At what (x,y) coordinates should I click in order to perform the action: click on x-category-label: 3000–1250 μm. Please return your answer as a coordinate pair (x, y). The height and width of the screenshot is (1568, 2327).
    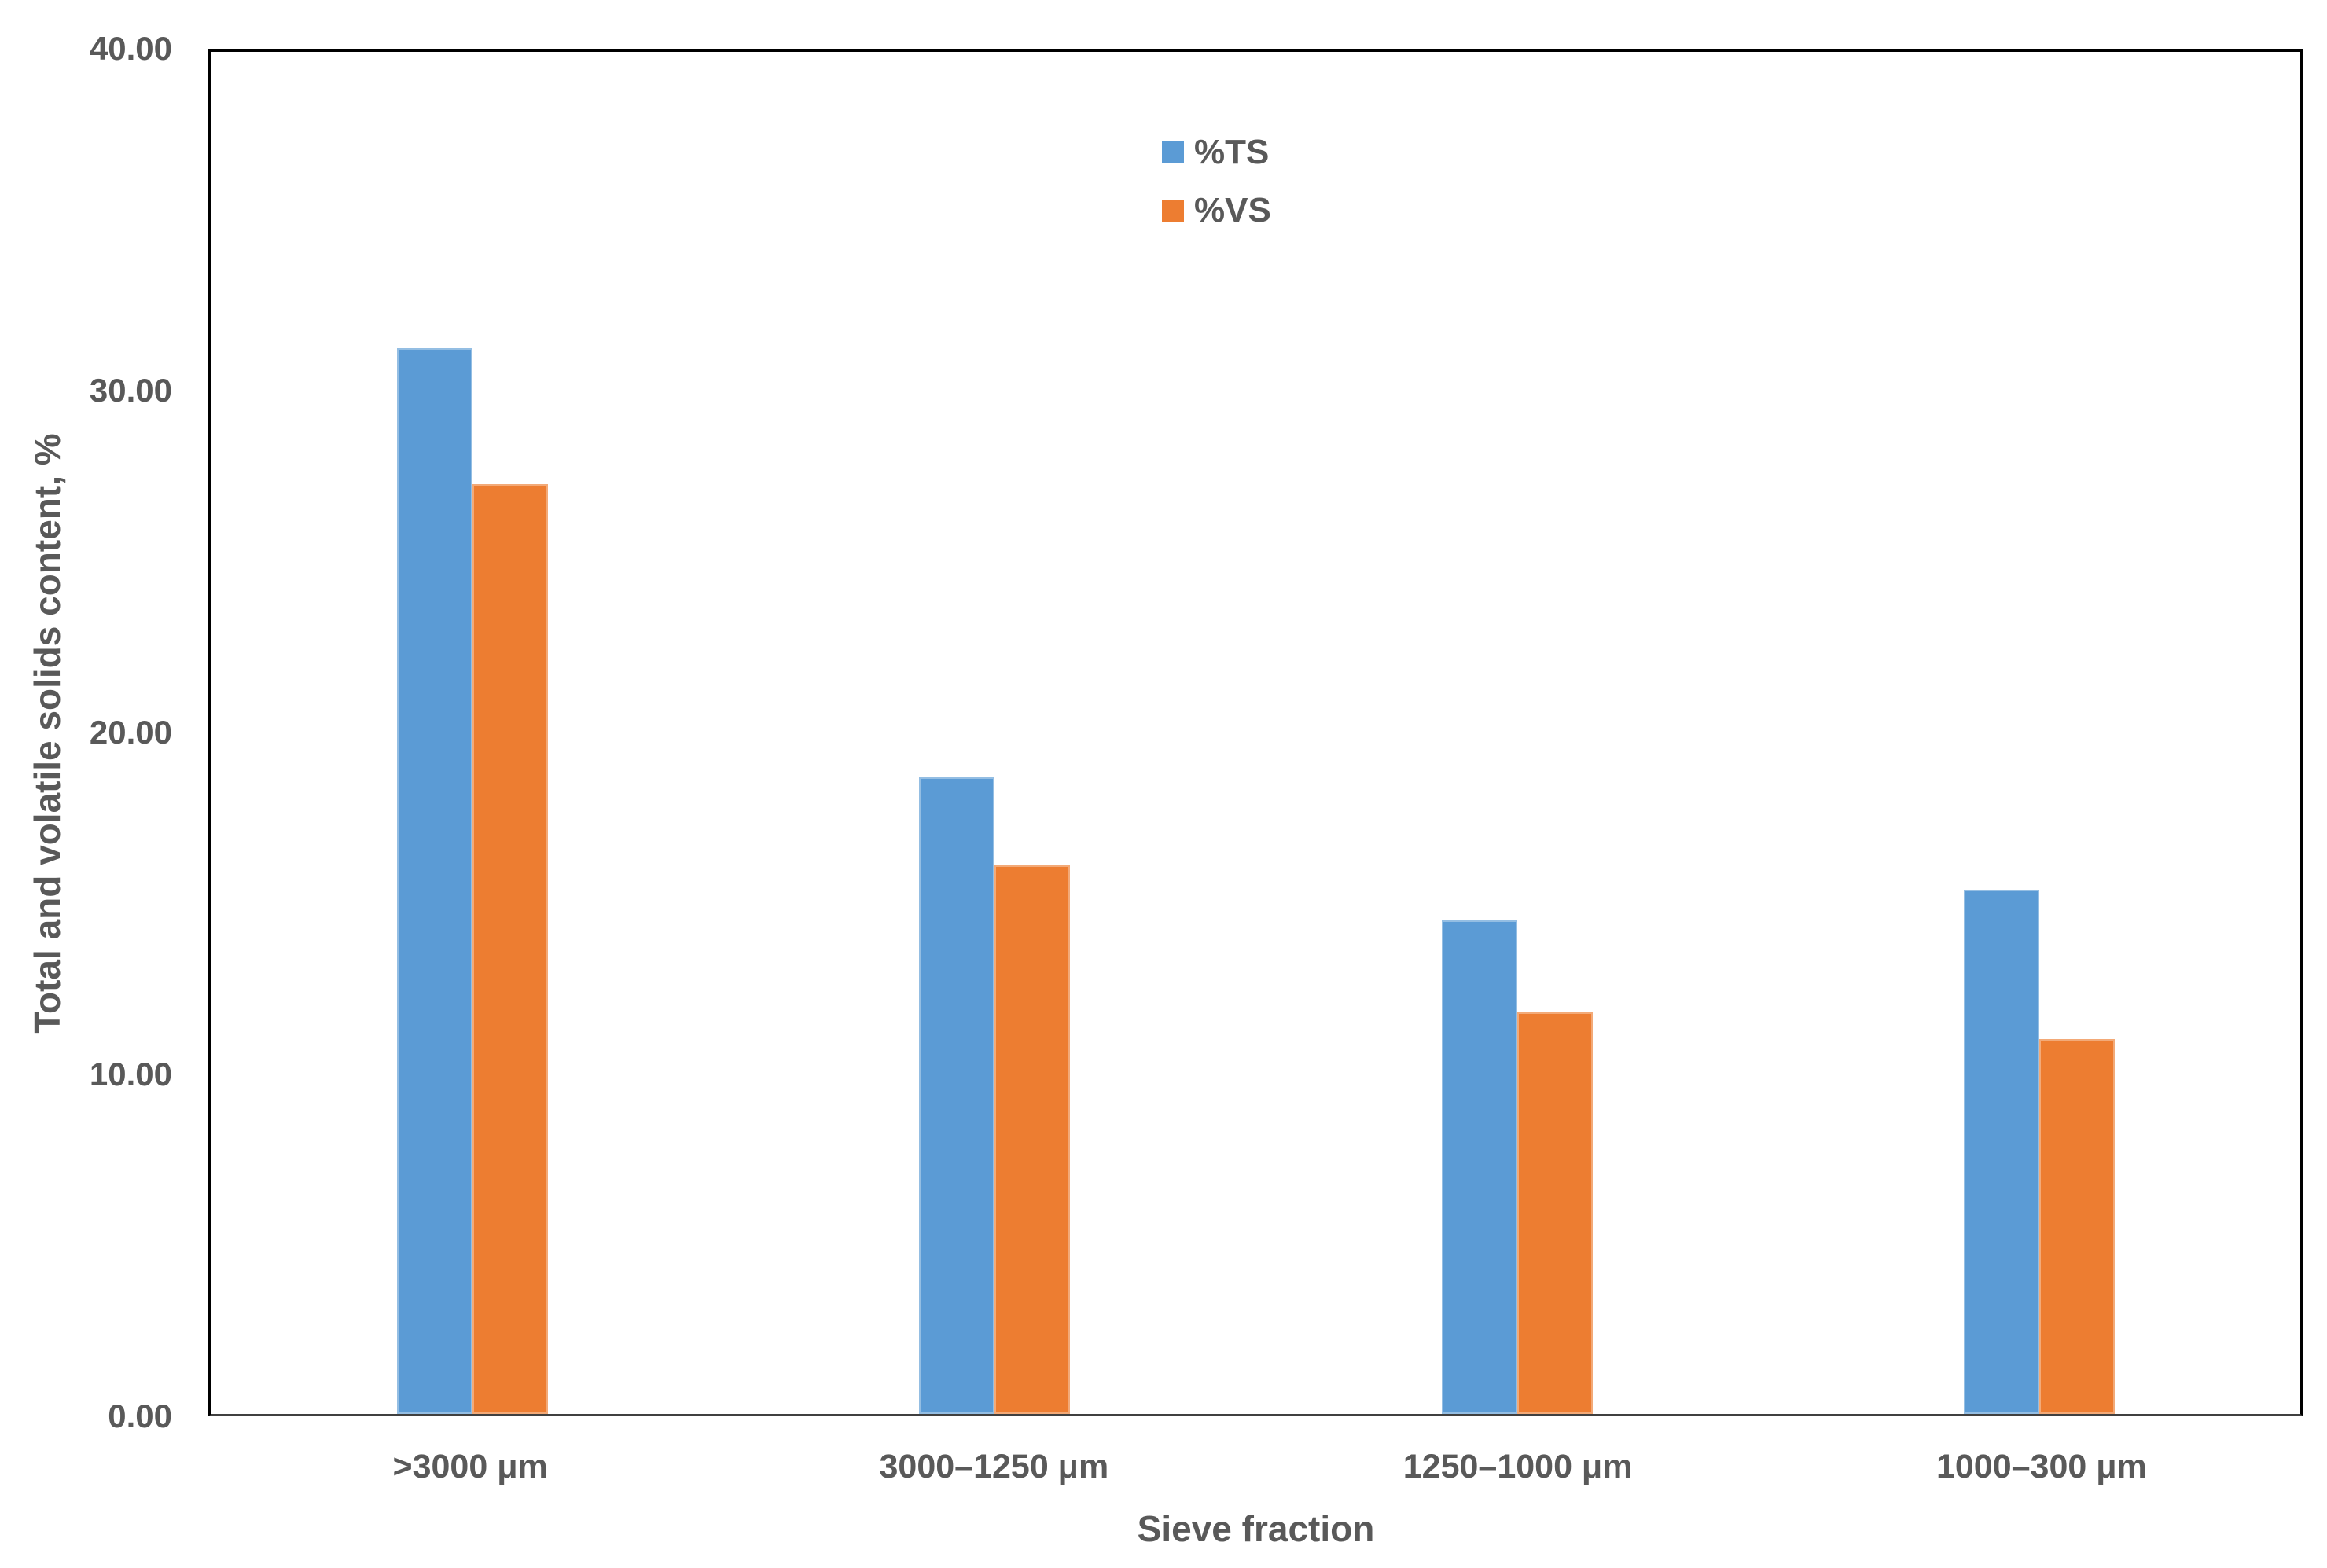
    Looking at the image, I should click on (994, 1466).